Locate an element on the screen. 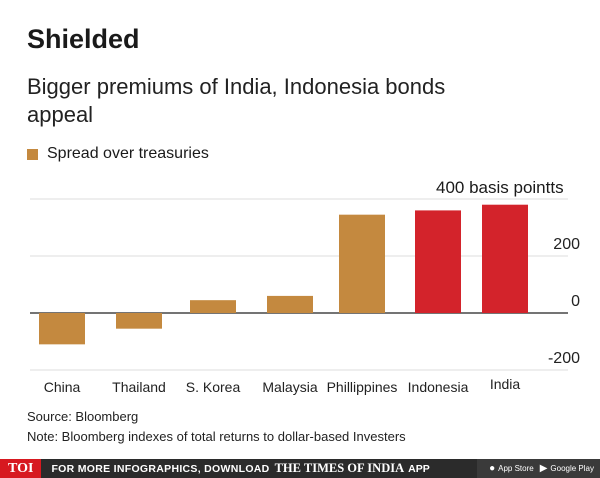  legend: Spread over treasuries is located at coordinates (118, 154).